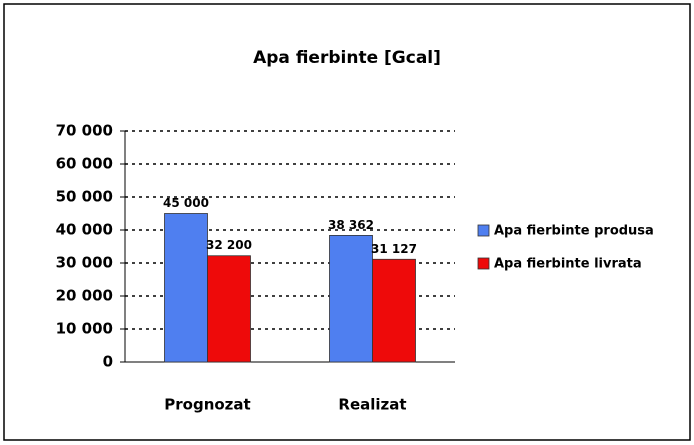  I want to click on y-tick-label: 60 000, so click(84, 164).